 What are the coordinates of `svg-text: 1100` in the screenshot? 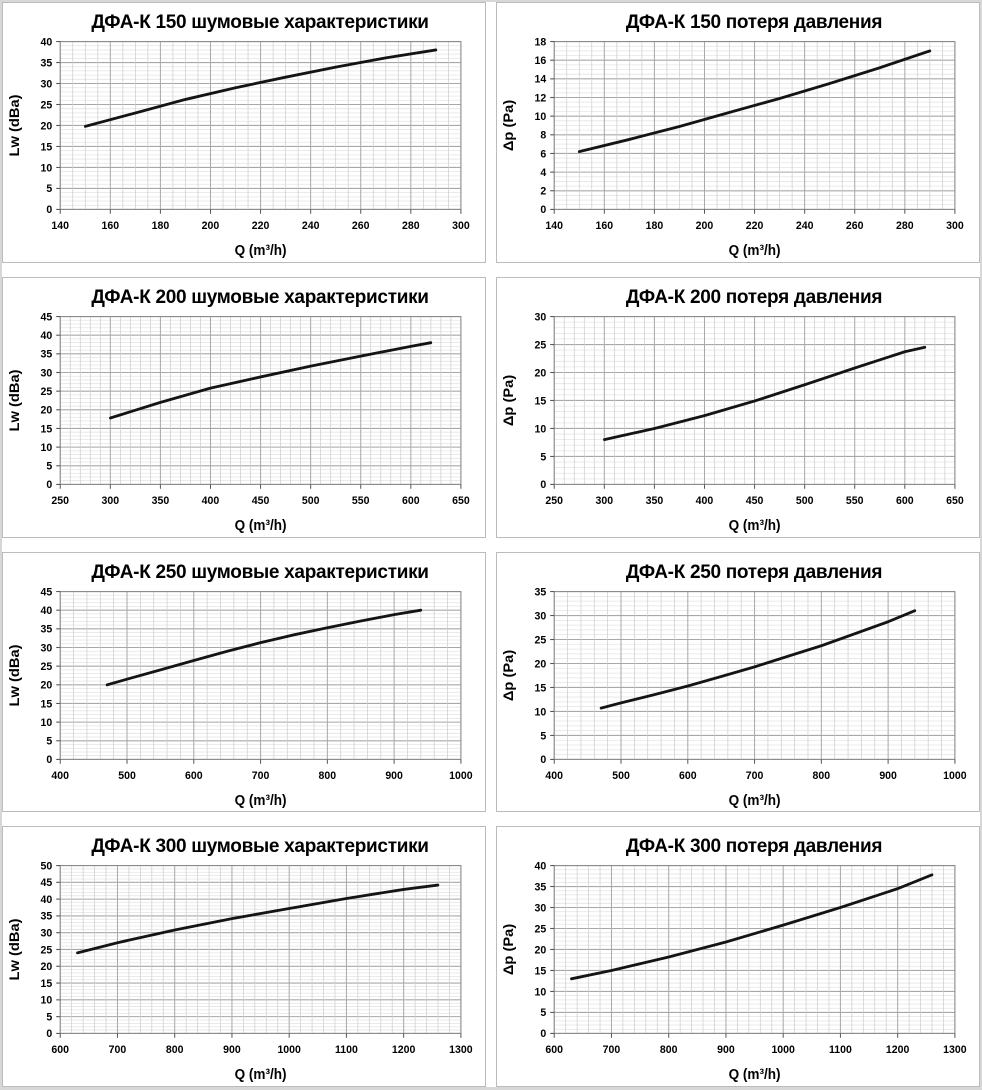 It's located at (346, 1050).